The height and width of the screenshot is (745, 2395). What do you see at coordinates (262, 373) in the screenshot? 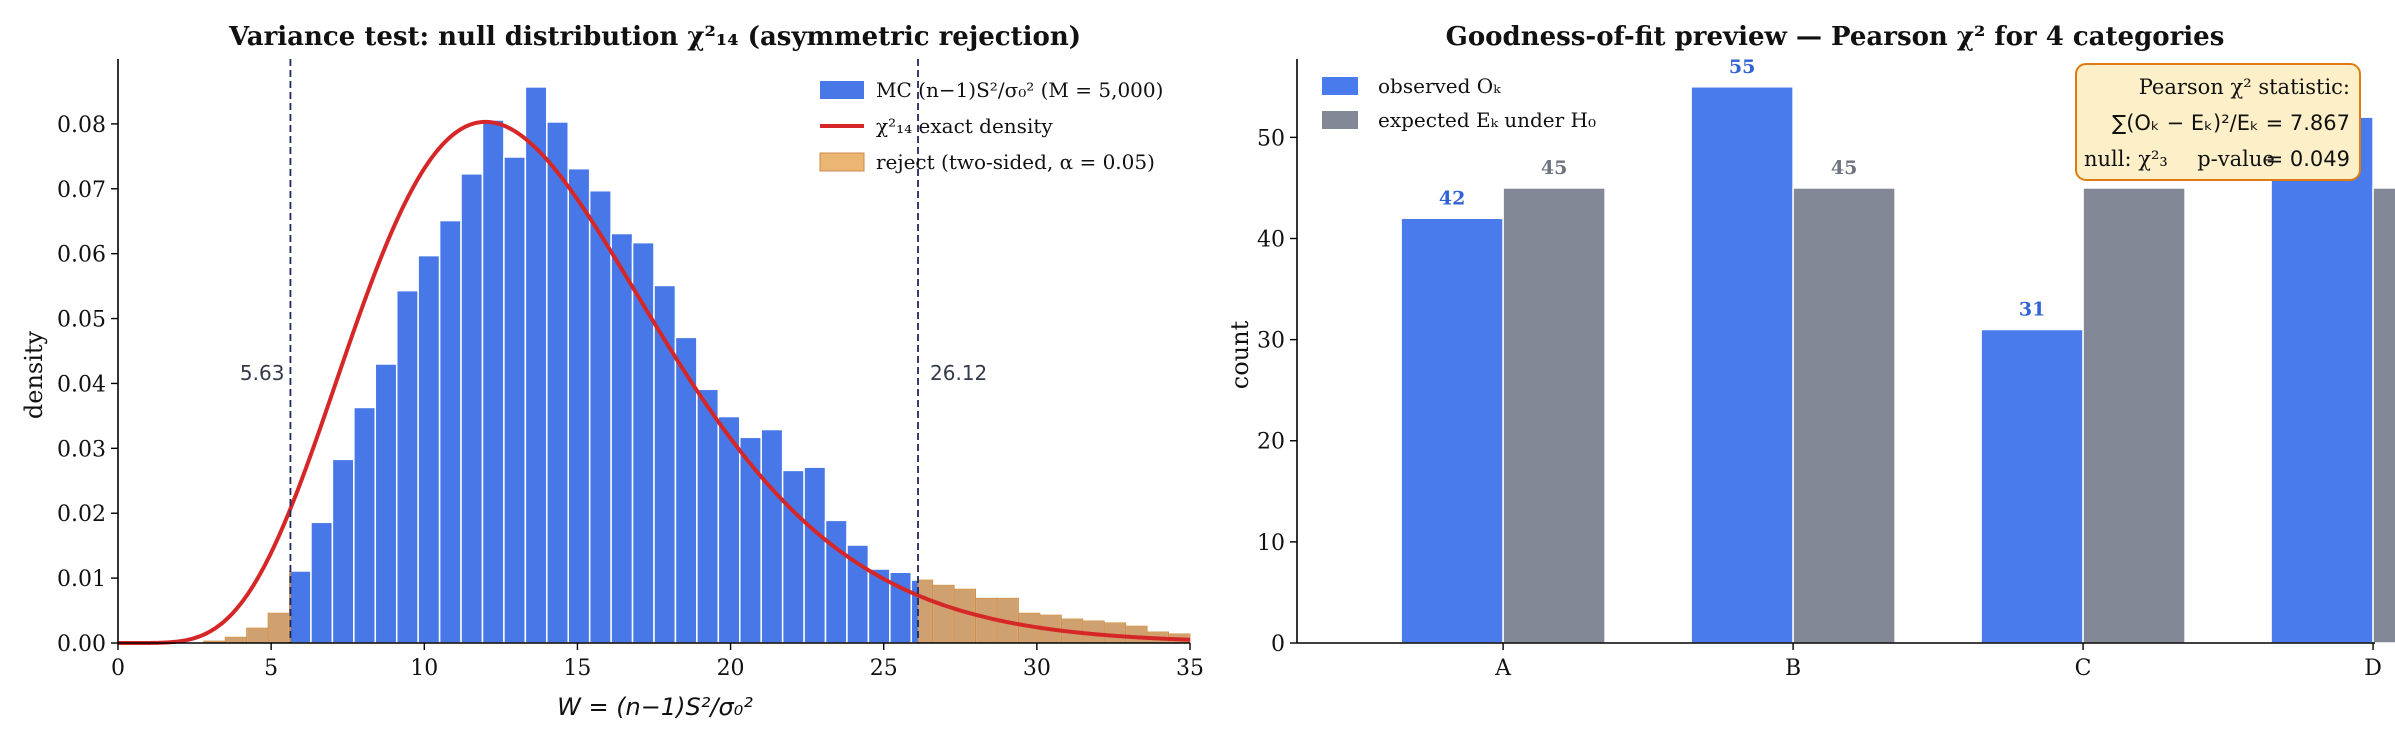
I see `critical-value-label: 5.63` at bounding box center [262, 373].